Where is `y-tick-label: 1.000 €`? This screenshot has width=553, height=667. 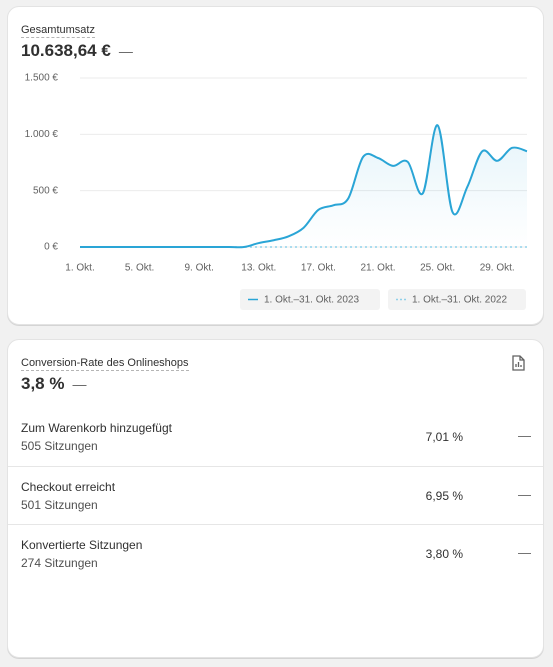
y-tick-label: 1.000 € is located at coordinates (42, 134).